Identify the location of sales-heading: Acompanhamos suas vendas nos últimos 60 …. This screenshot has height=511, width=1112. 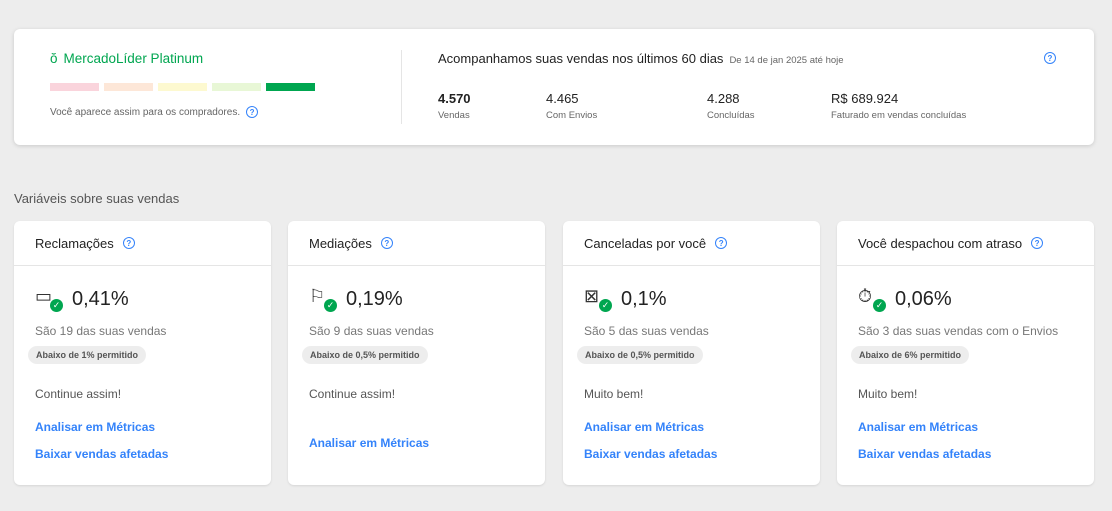
(641, 58).